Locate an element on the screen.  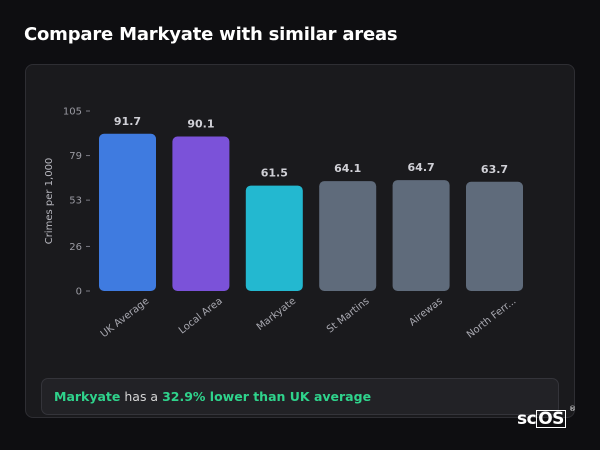
summary-text: has a is located at coordinates (141, 396).